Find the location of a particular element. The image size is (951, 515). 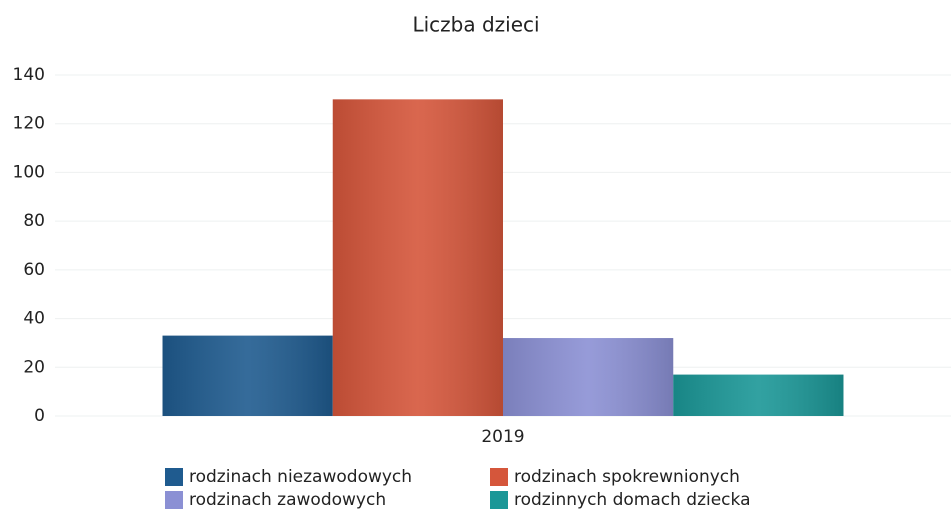

y-tick-label: 0 is located at coordinates (39, 416).